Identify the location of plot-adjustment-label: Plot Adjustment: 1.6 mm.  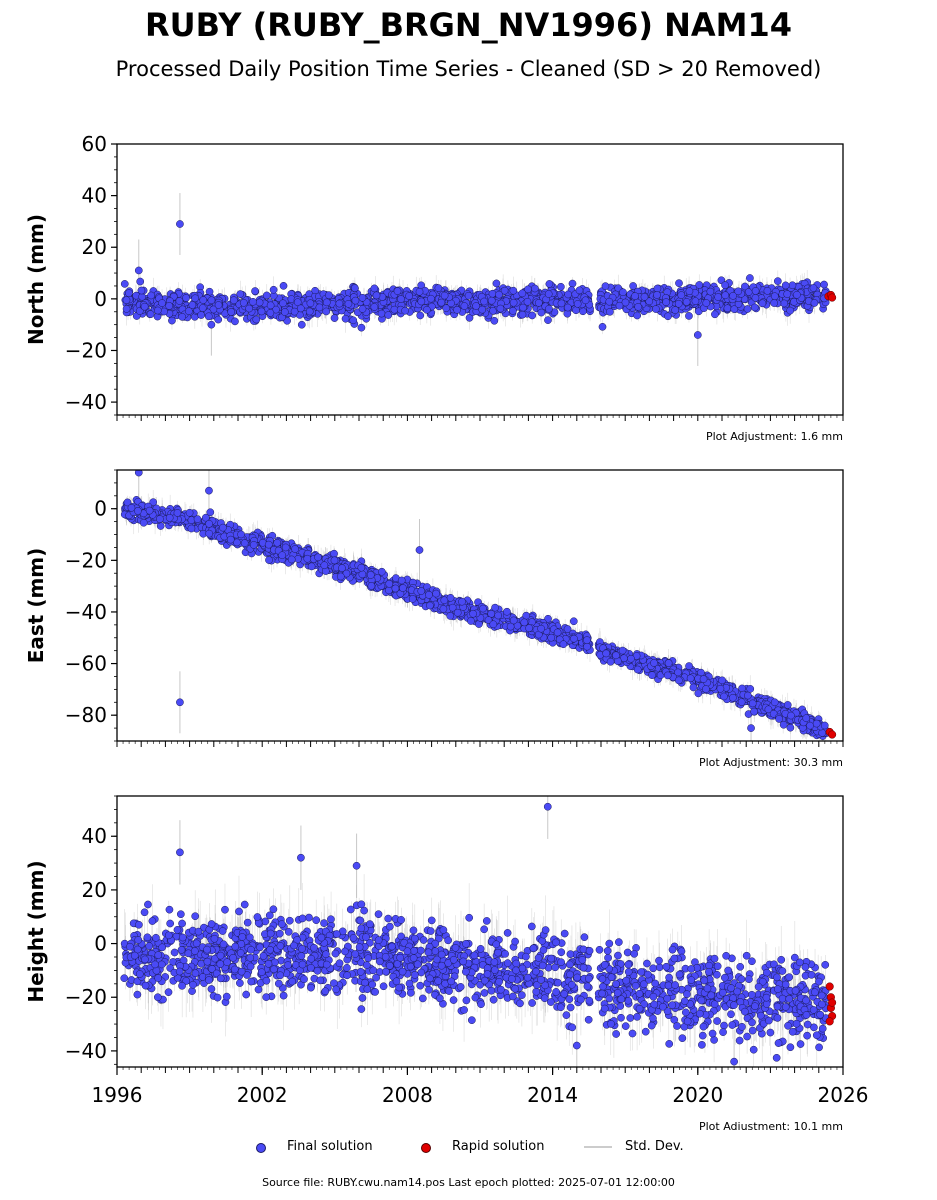
(774, 436).